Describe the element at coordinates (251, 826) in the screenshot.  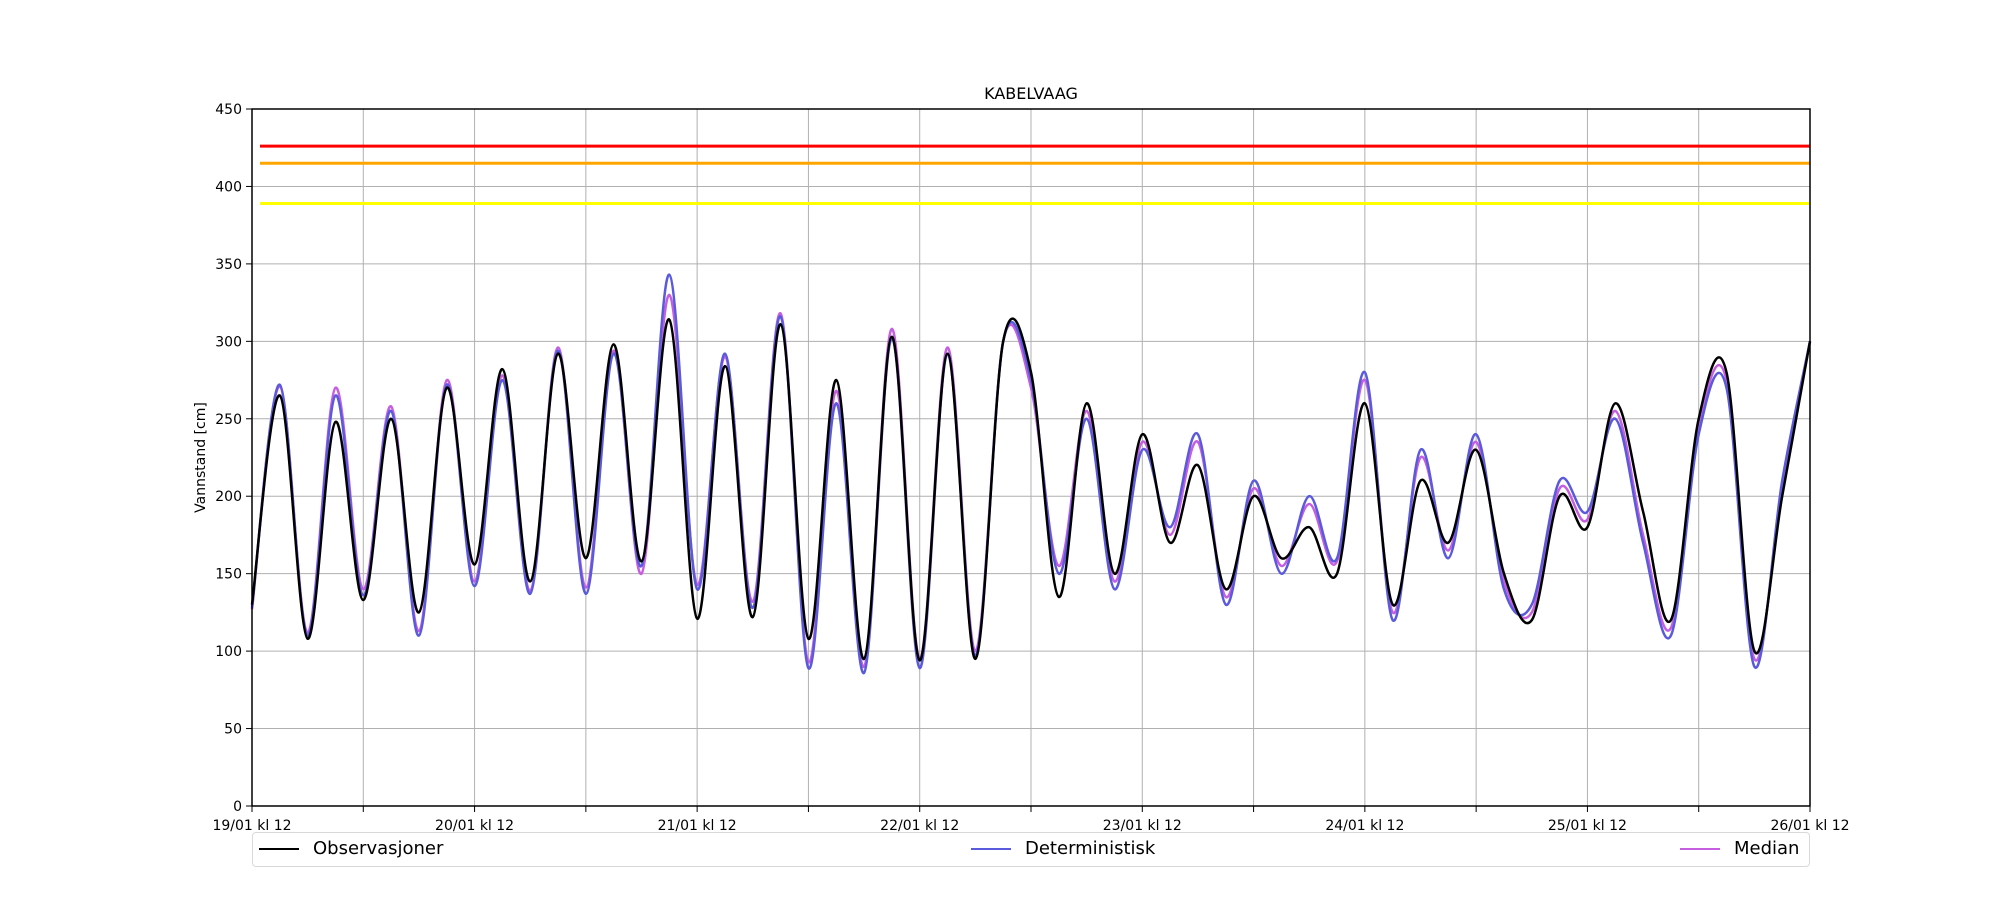
I see `x-tick-label: 19/01 kl 12` at that location.